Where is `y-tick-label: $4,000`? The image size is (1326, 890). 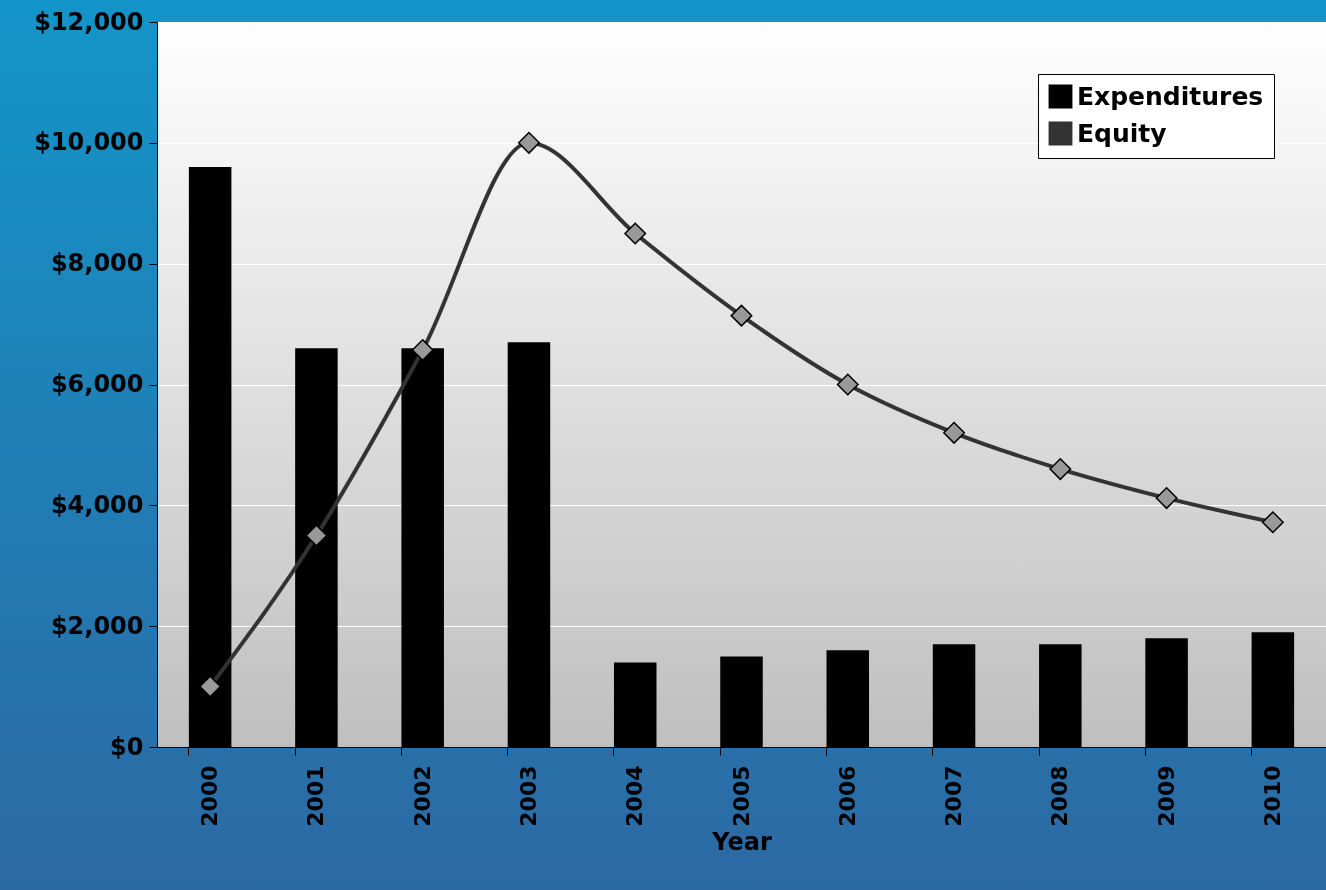
y-tick-label: $4,000 is located at coordinates (97, 504).